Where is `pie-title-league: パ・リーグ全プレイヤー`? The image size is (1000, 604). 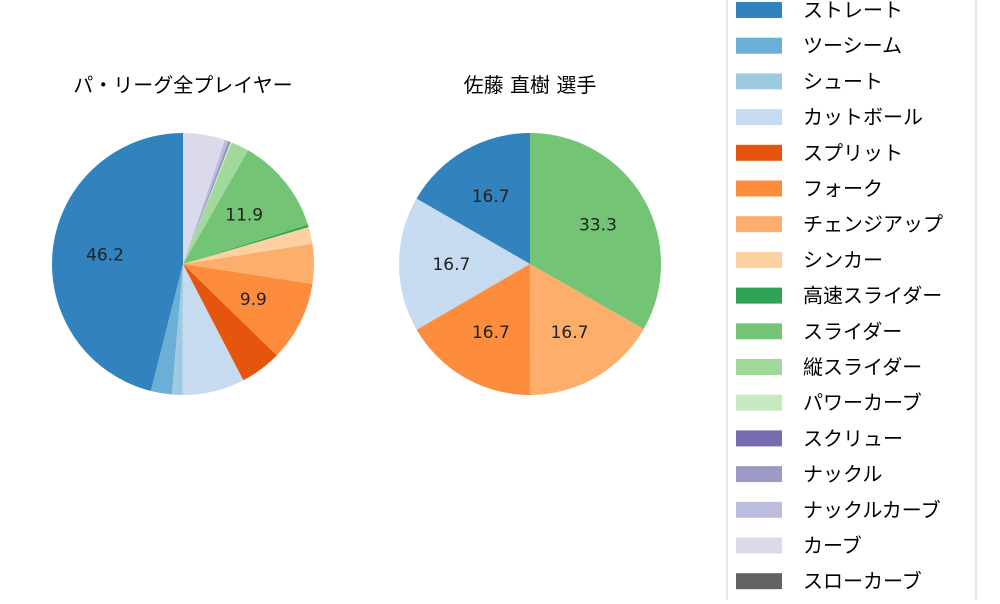 pie-title-league: パ・リーグ全プレイヤー is located at coordinates (182, 85).